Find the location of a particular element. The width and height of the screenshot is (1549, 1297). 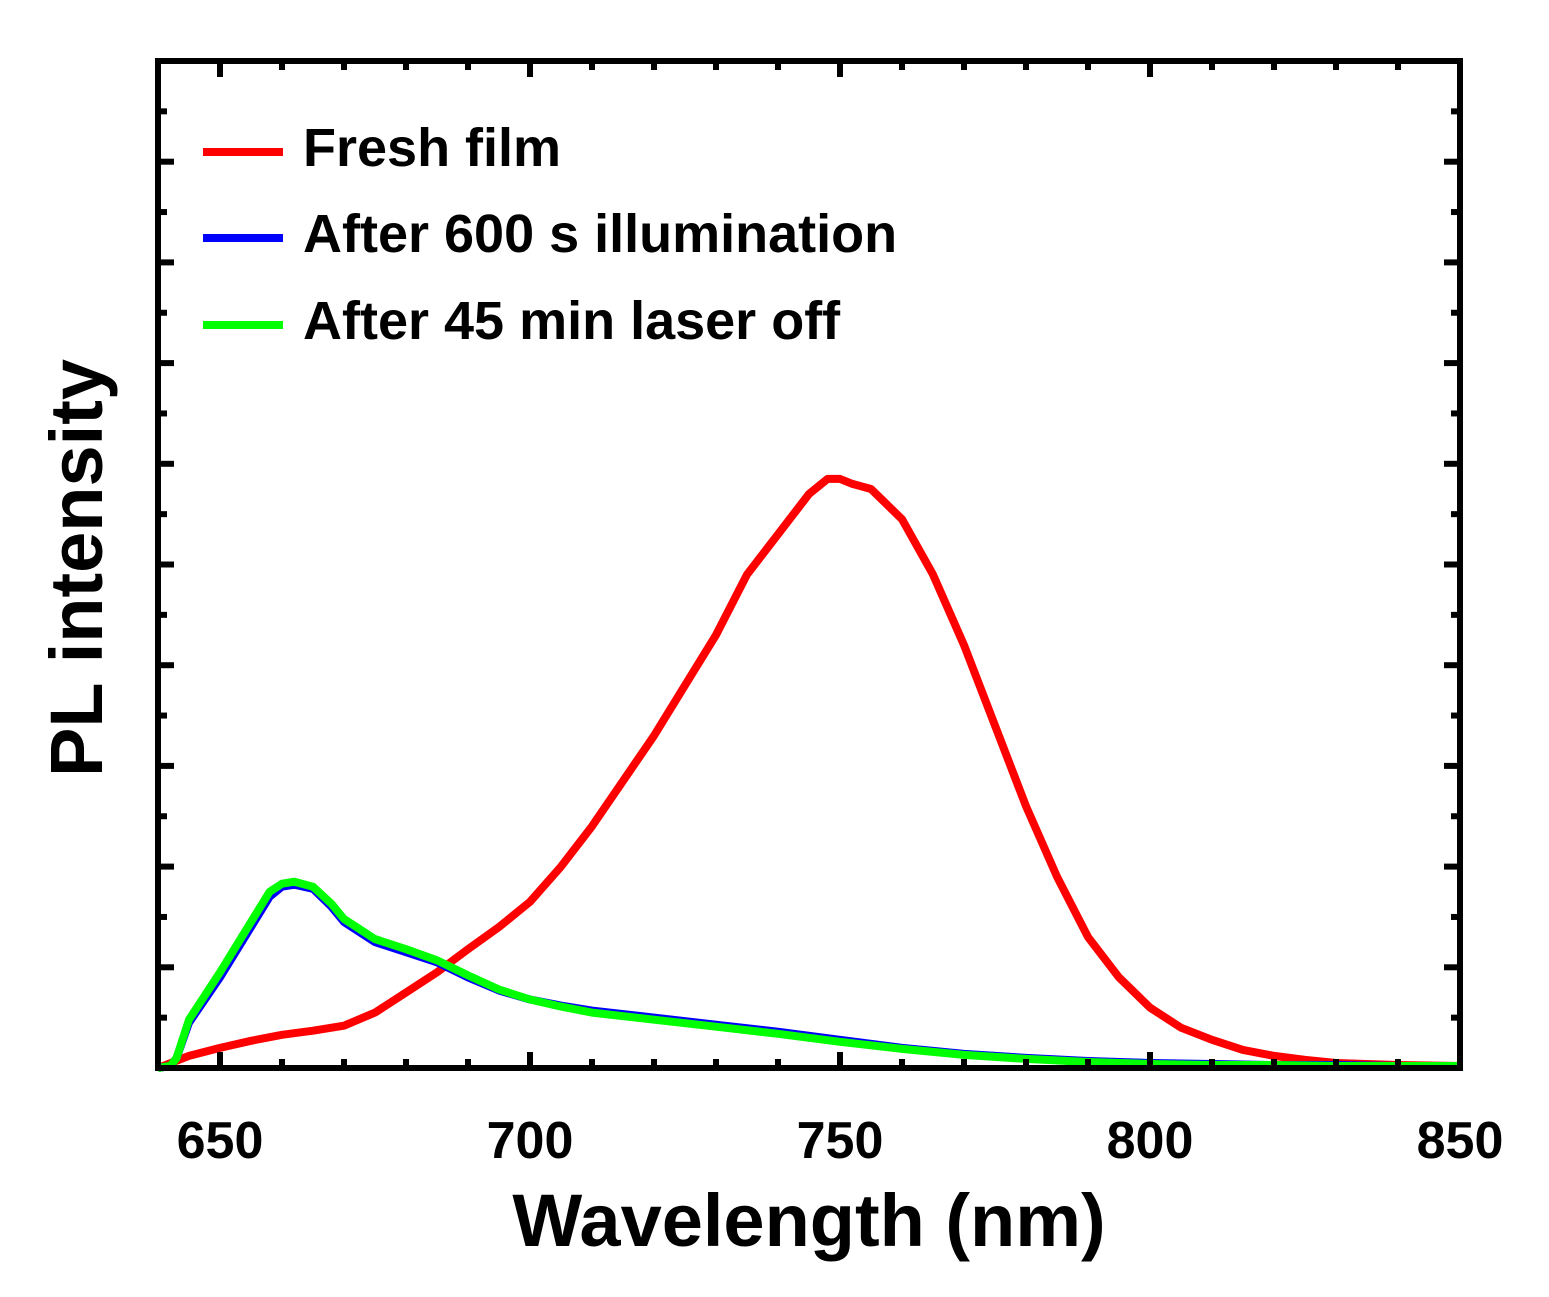

x-tick-label: 800 is located at coordinates (1150, 1141).